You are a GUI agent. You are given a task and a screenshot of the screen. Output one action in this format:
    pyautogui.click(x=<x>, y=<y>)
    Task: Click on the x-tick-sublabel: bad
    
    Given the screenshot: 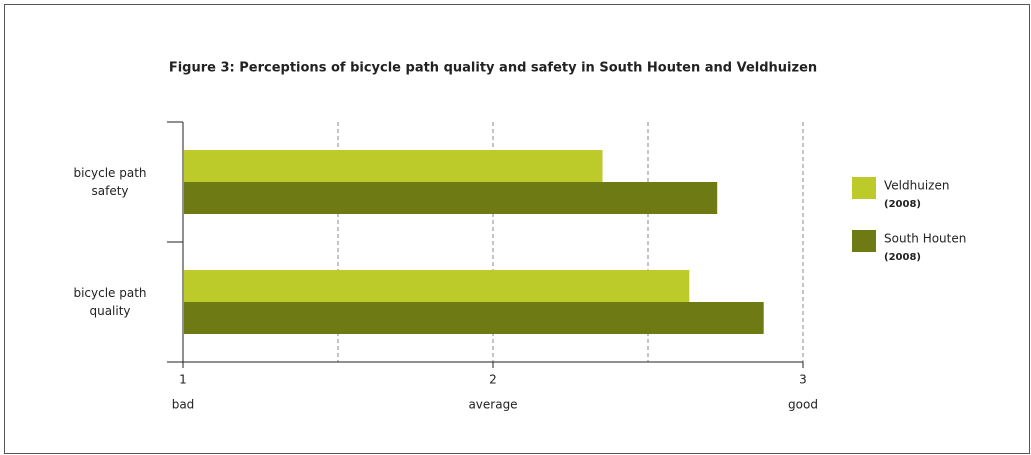 What is the action you would take?
    pyautogui.click(x=183, y=405)
    